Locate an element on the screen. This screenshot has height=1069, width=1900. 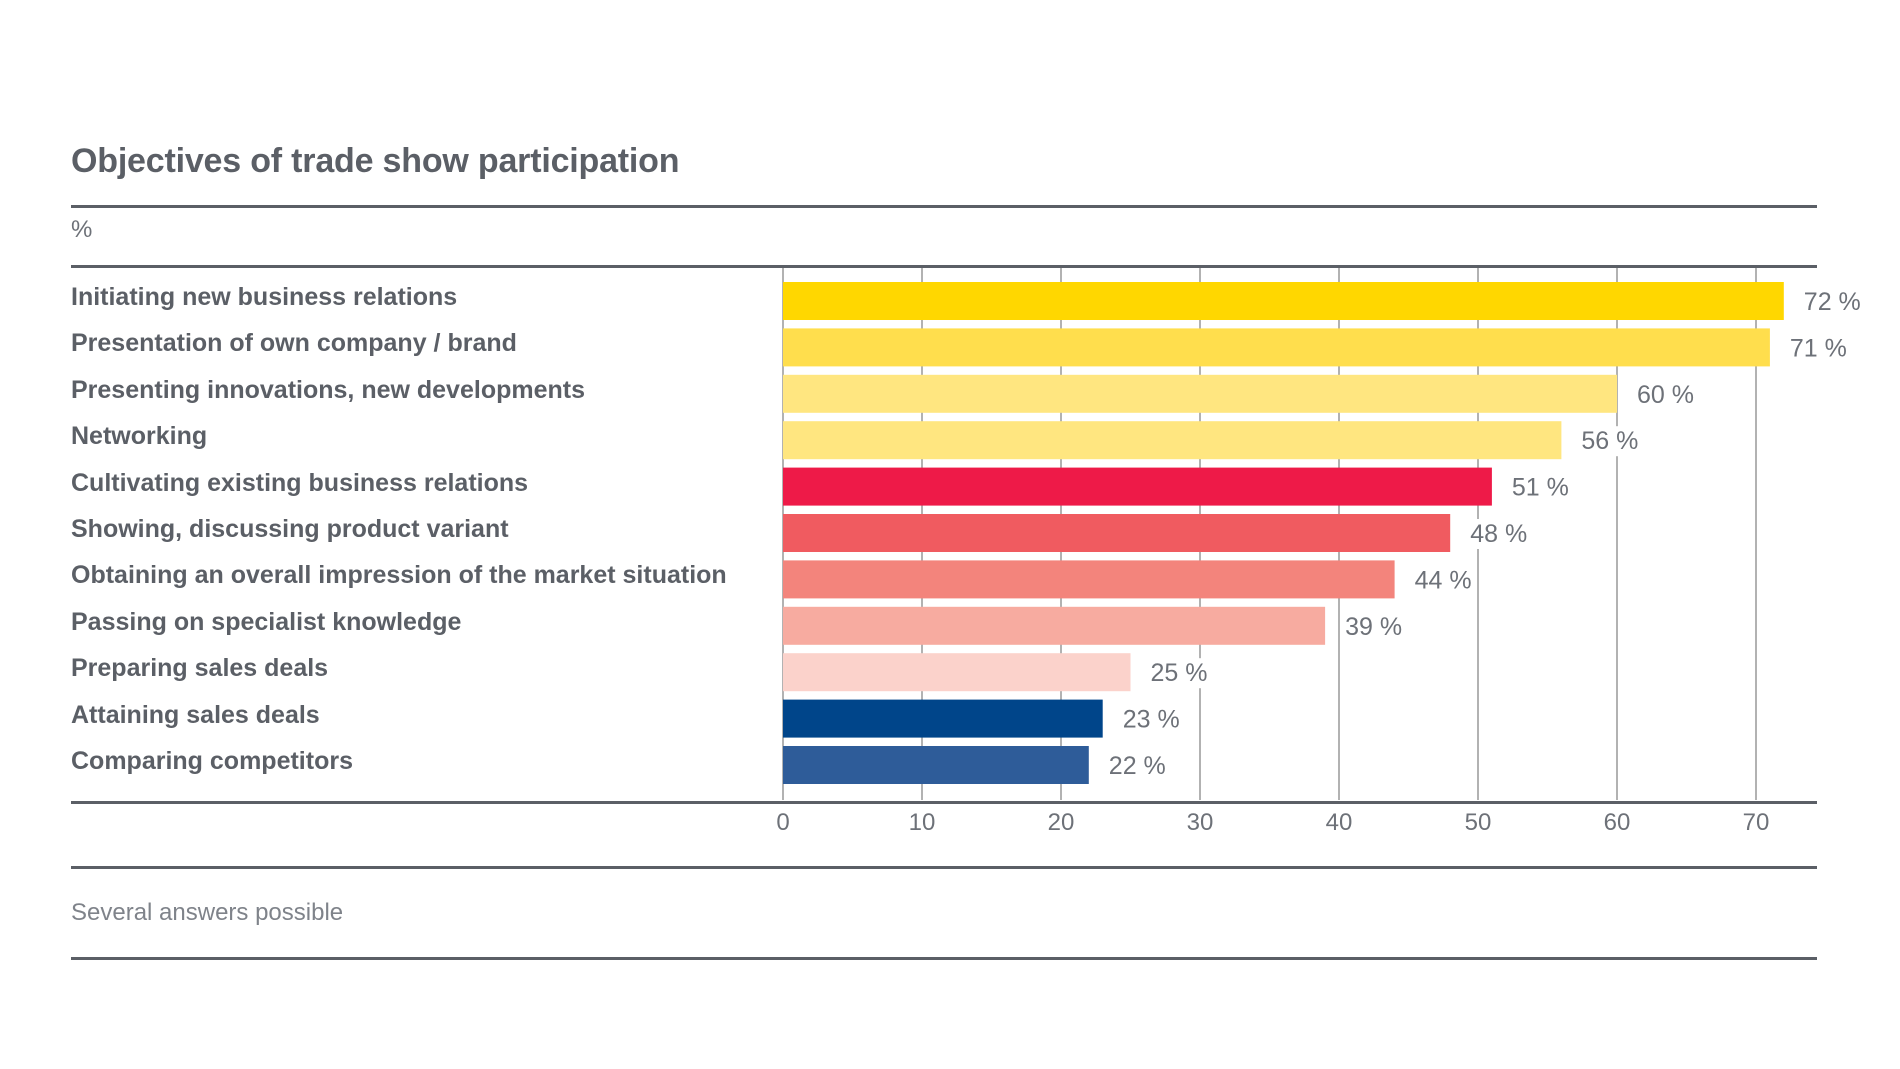
axis-rule is located at coordinates (944, 802).